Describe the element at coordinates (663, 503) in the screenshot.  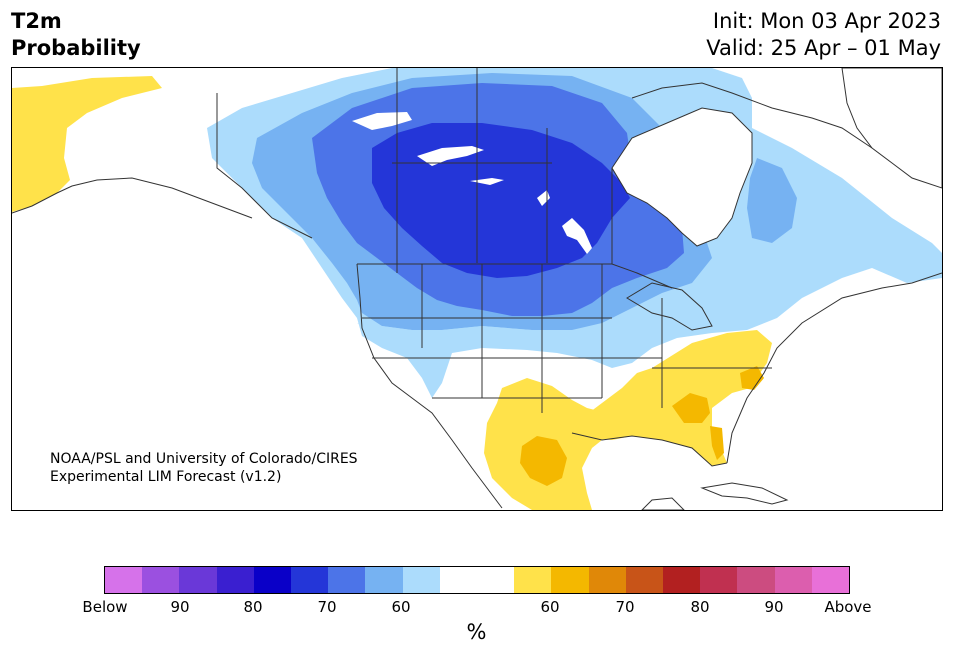
I see `yucatan` at that location.